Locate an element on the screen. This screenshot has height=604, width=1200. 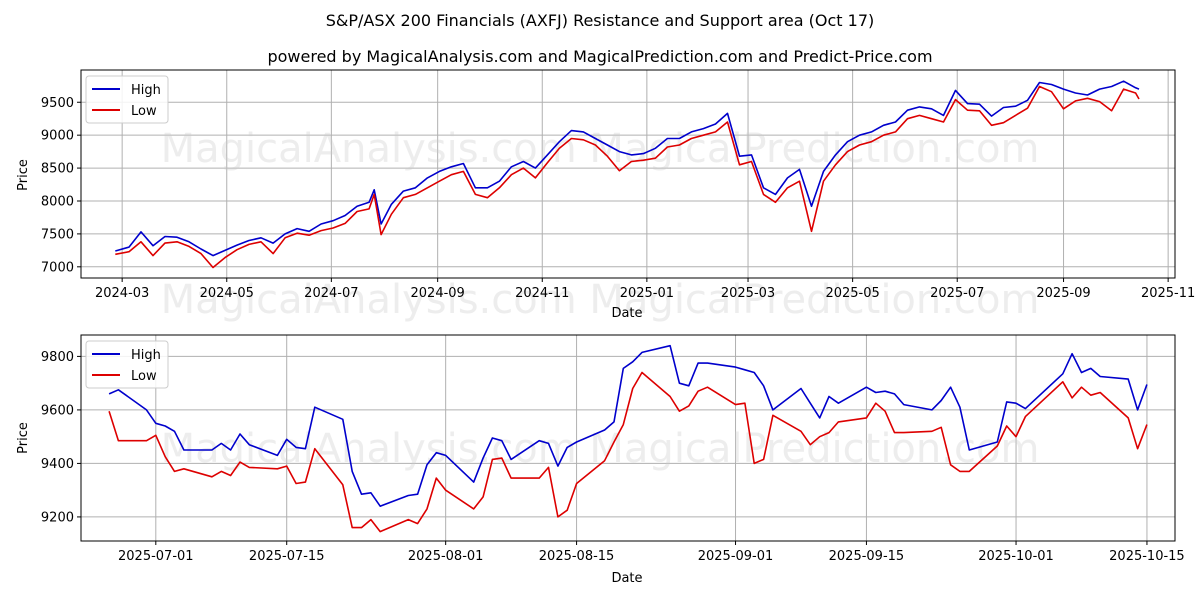
top-x-tick-label: 2025-03 is located at coordinates (748, 293).